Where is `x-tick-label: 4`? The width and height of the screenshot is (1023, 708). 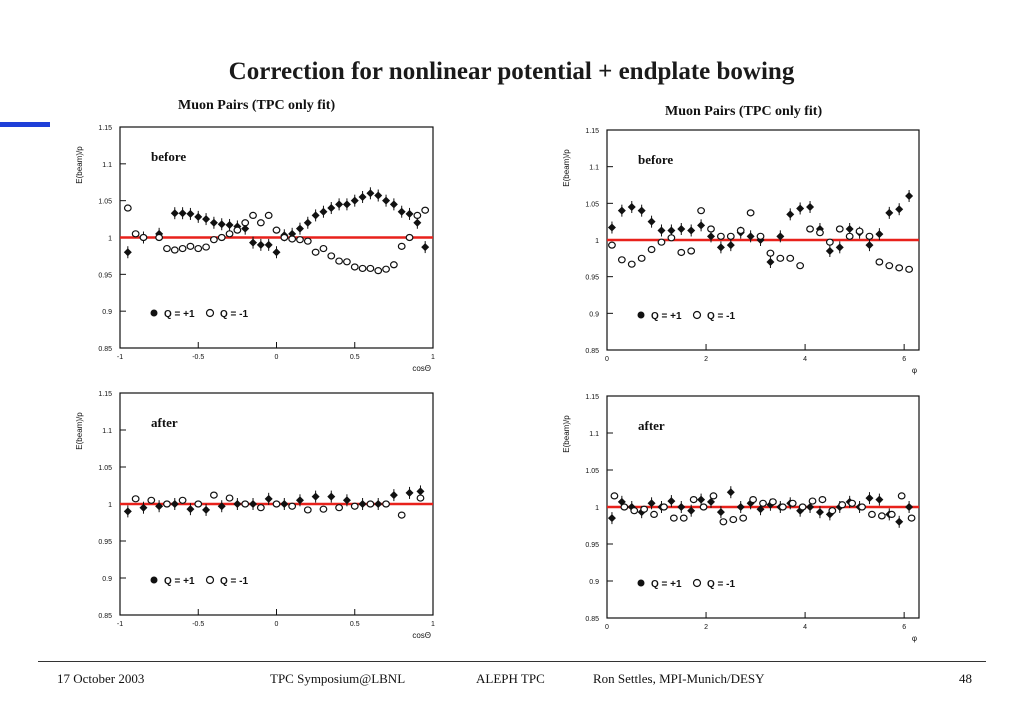
x-tick-label: 4 is located at coordinates (805, 359).